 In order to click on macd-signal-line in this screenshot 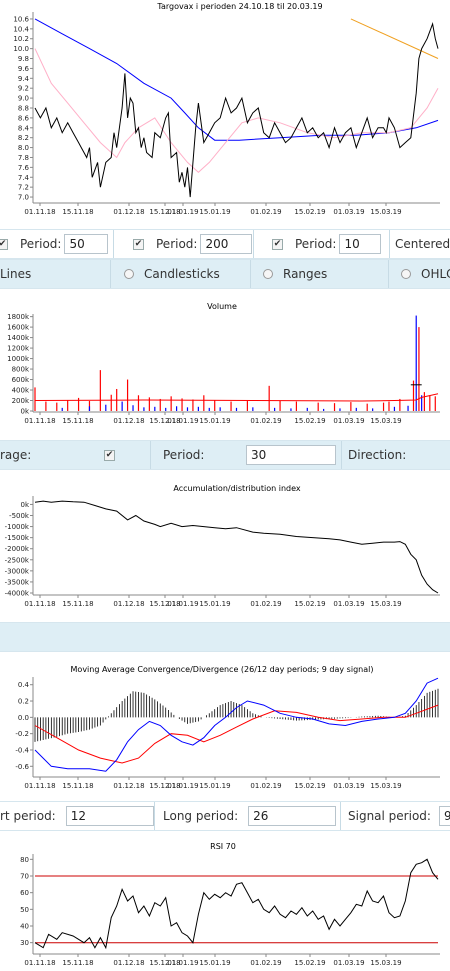, I will do `click(236, 734)`.